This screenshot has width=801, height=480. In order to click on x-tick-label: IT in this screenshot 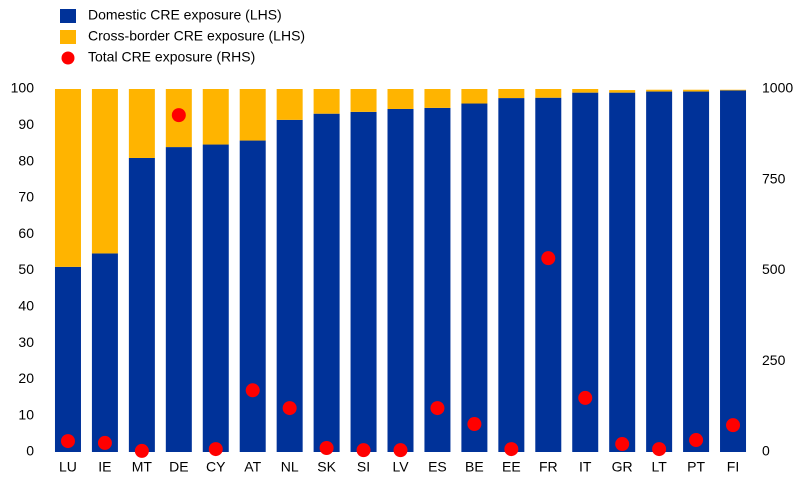, I will do `click(585, 467)`.